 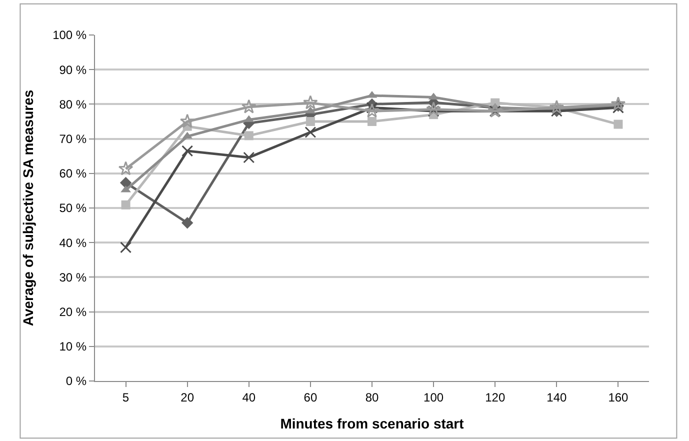 I want to click on x-axis-title: Minutes from scenario start, so click(x=372, y=424).